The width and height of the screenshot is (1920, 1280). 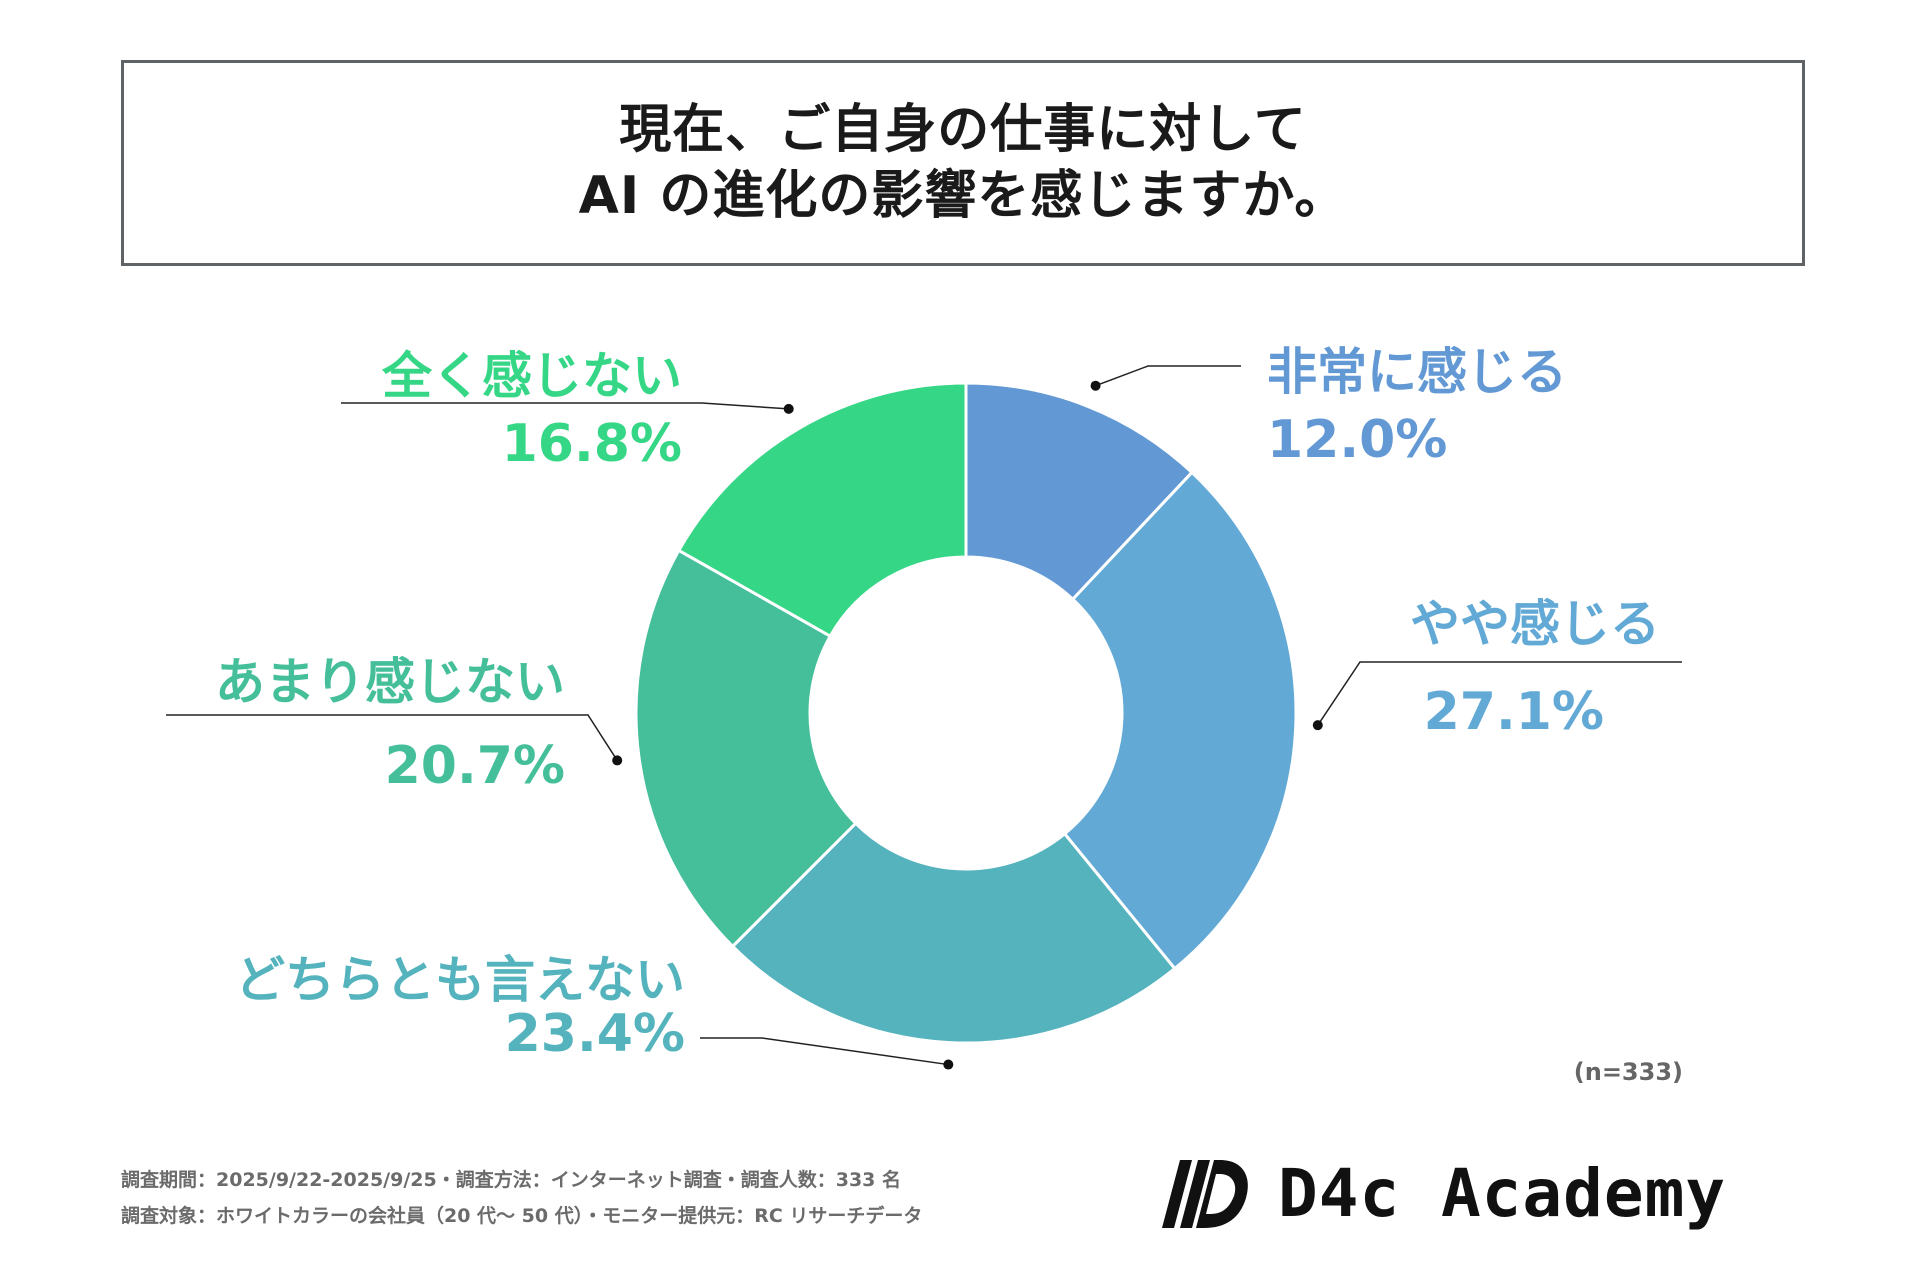 I want to click on label-name-not-much: あまり感じない, so click(x=390, y=682).